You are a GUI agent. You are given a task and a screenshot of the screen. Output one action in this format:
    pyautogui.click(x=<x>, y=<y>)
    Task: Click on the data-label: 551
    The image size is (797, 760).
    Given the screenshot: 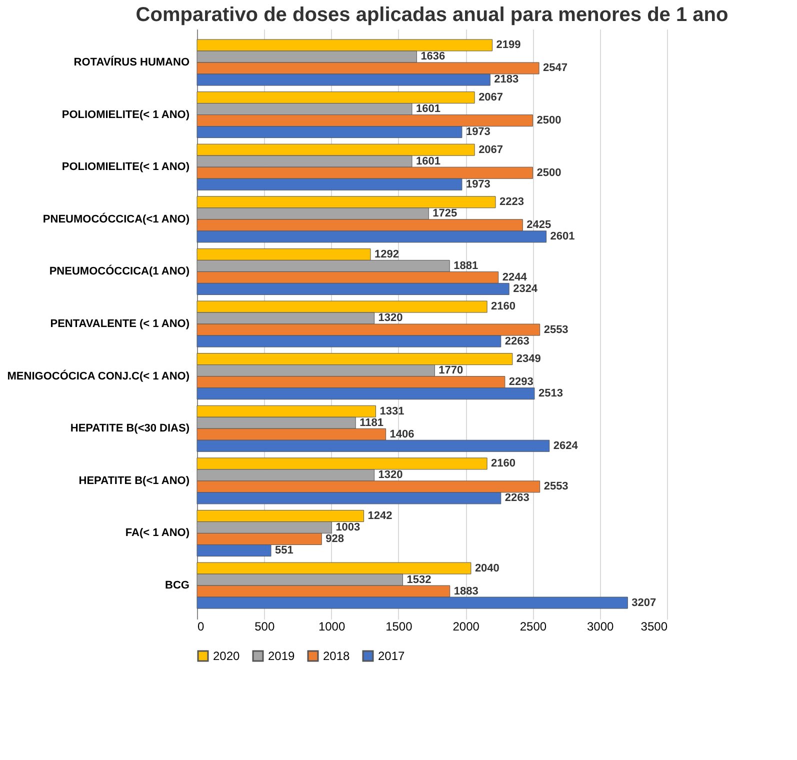 What is the action you would take?
    pyautogui.click(x=284, y=550)
    